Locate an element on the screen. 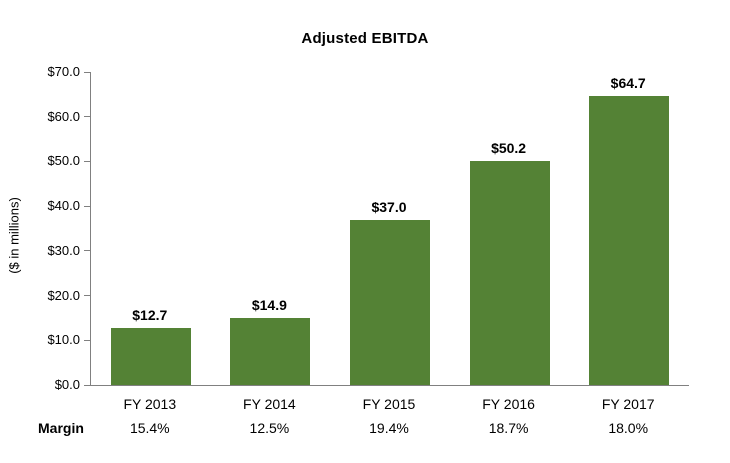  bar-value-label-fy-2017: $64.7 is located at coordinates (628, 82).